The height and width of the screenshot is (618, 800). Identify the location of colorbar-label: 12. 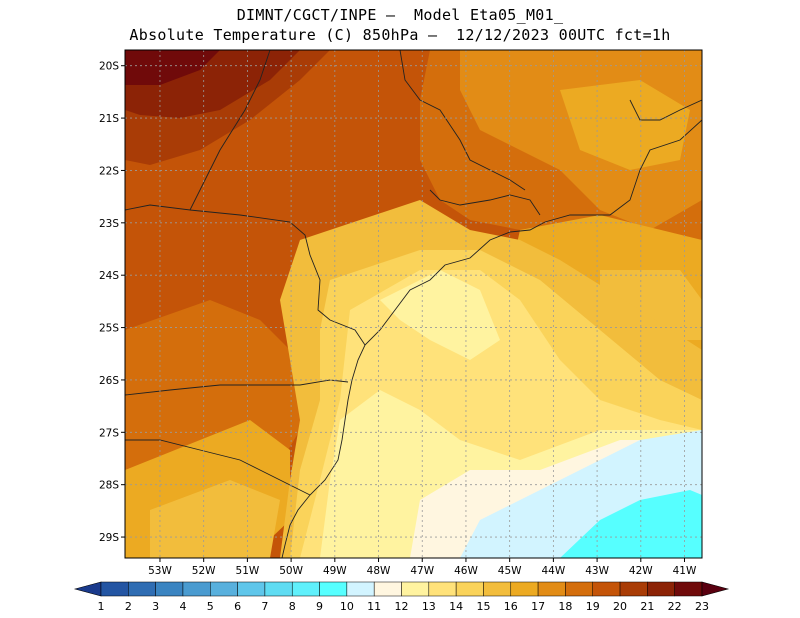
(402, 606).